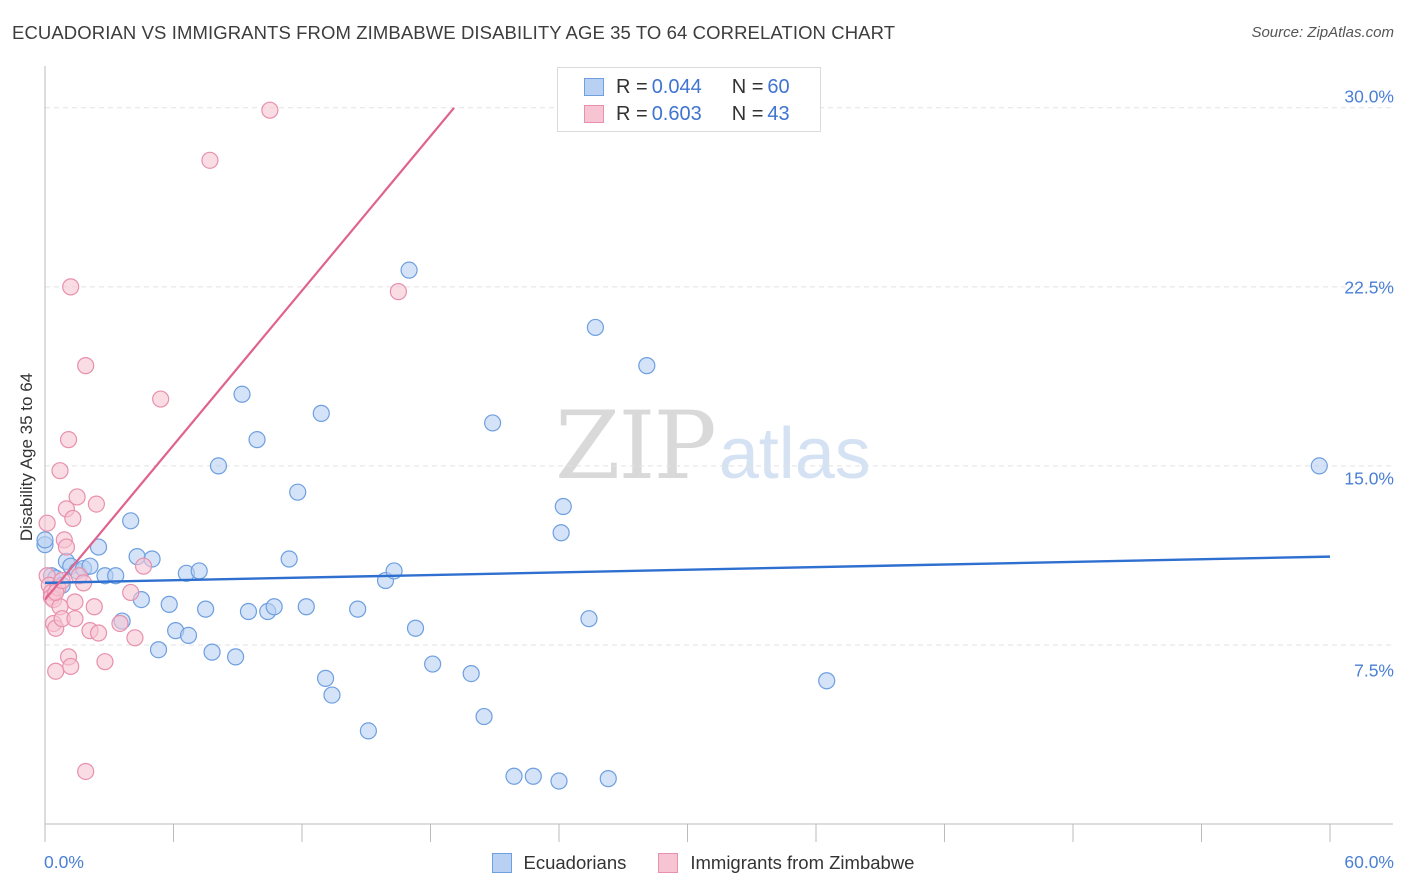 Image resolution: width=1406 pixels, height=892 pixels. I want to click on watermark-zip: ZIP, so click(636, 446).